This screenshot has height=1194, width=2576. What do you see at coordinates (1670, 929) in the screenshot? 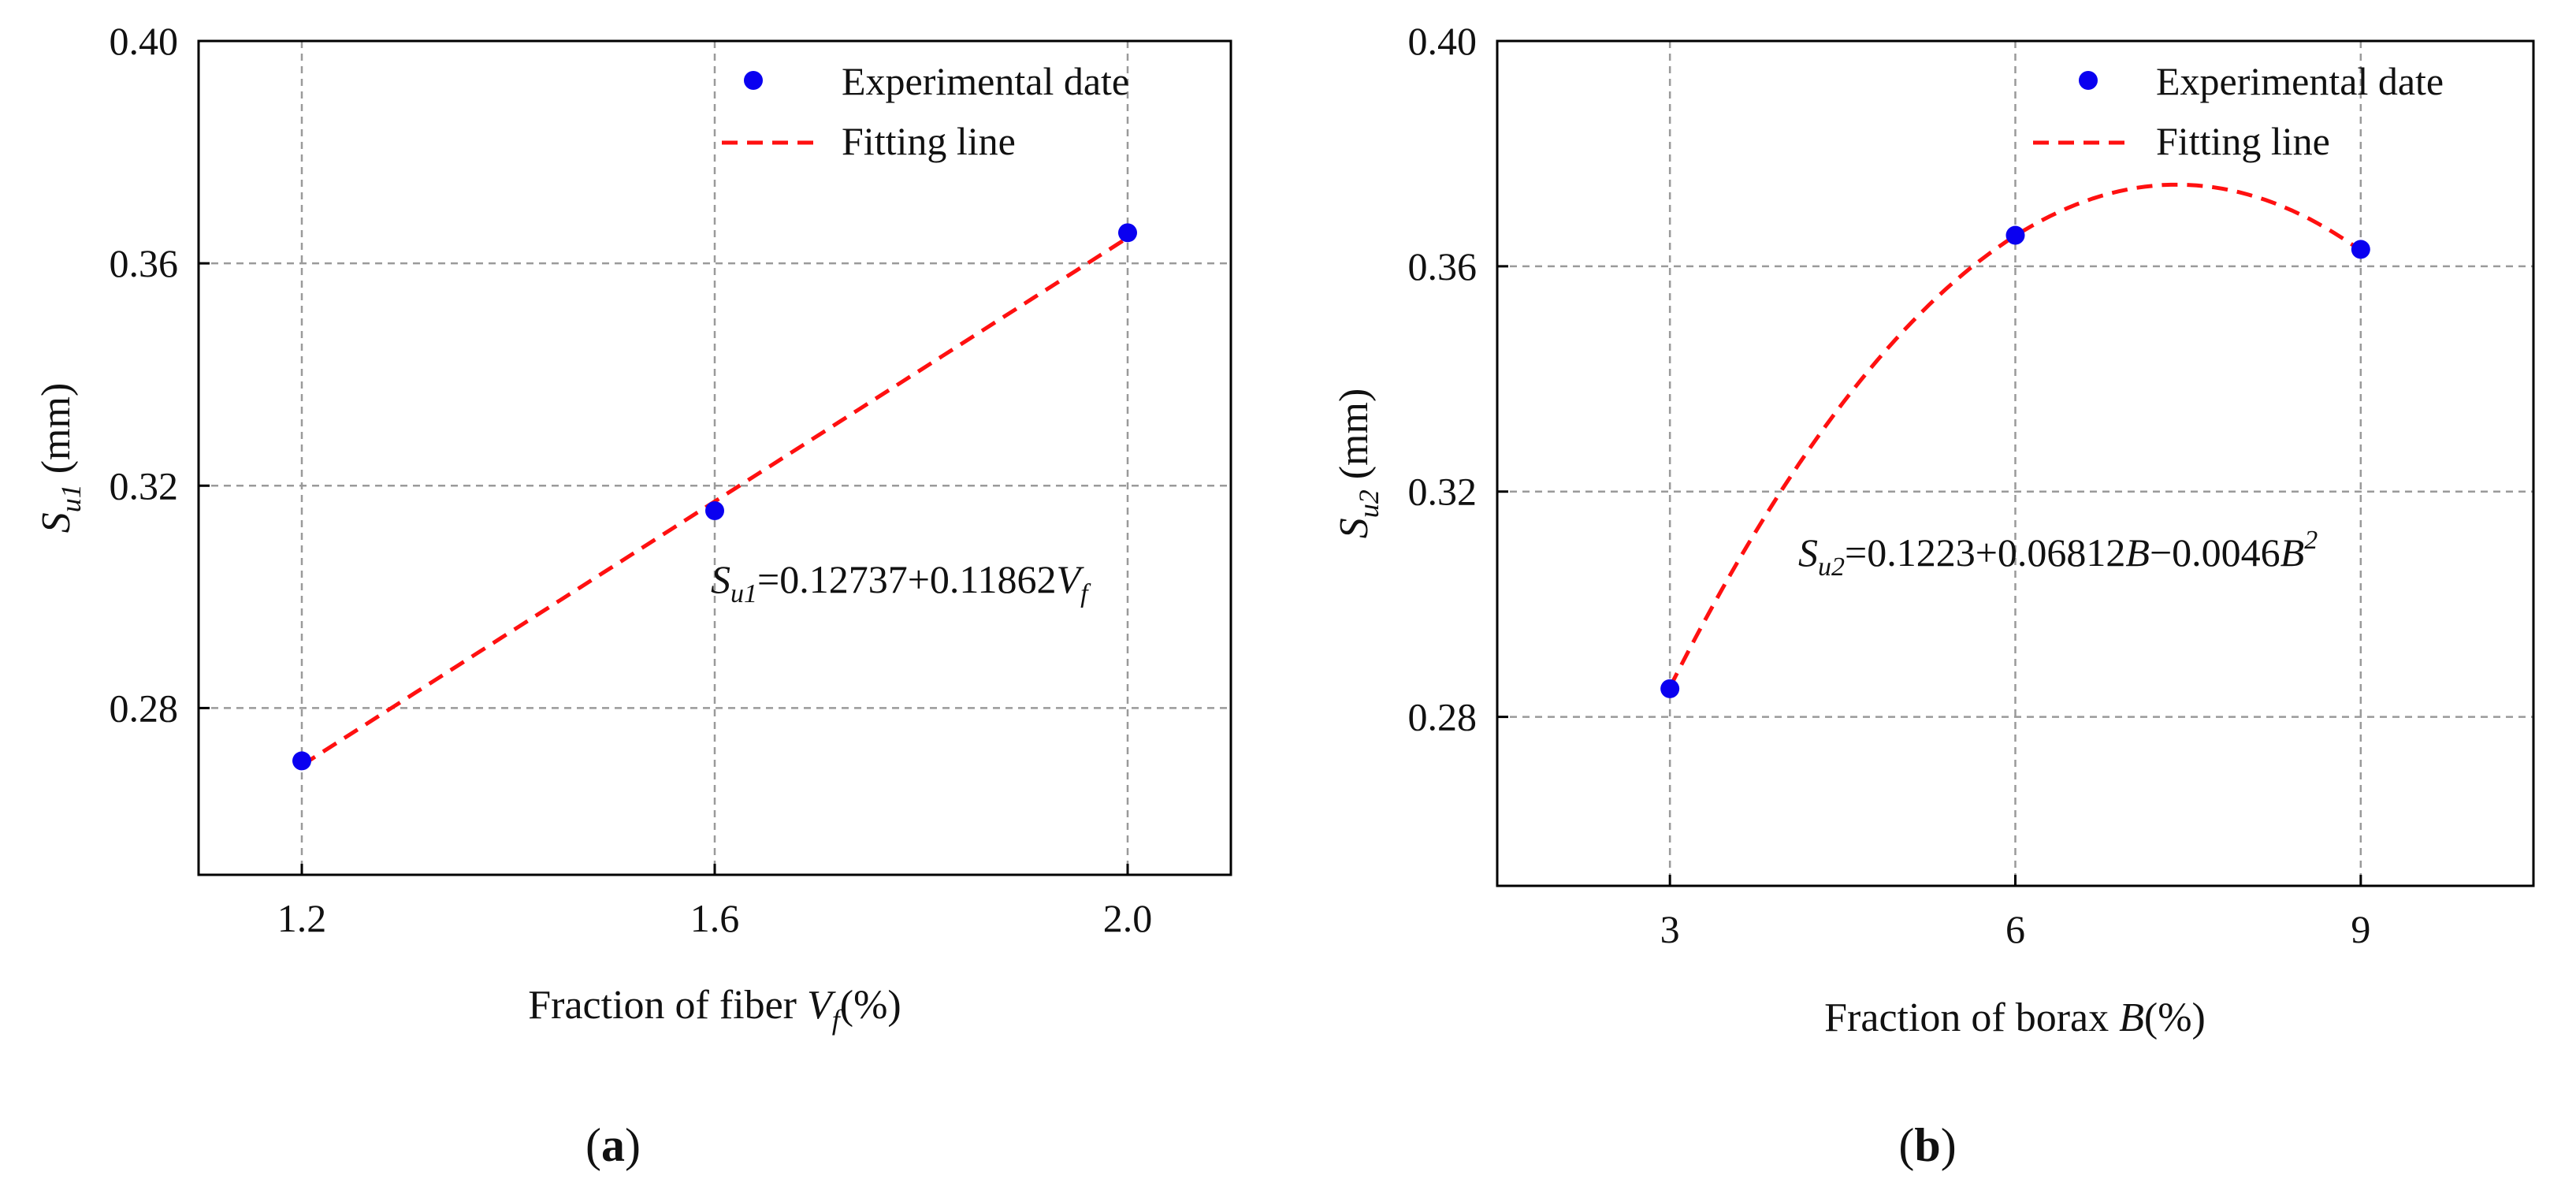
I see `x-tick-label: 3` at bounding box center [1670, 929].